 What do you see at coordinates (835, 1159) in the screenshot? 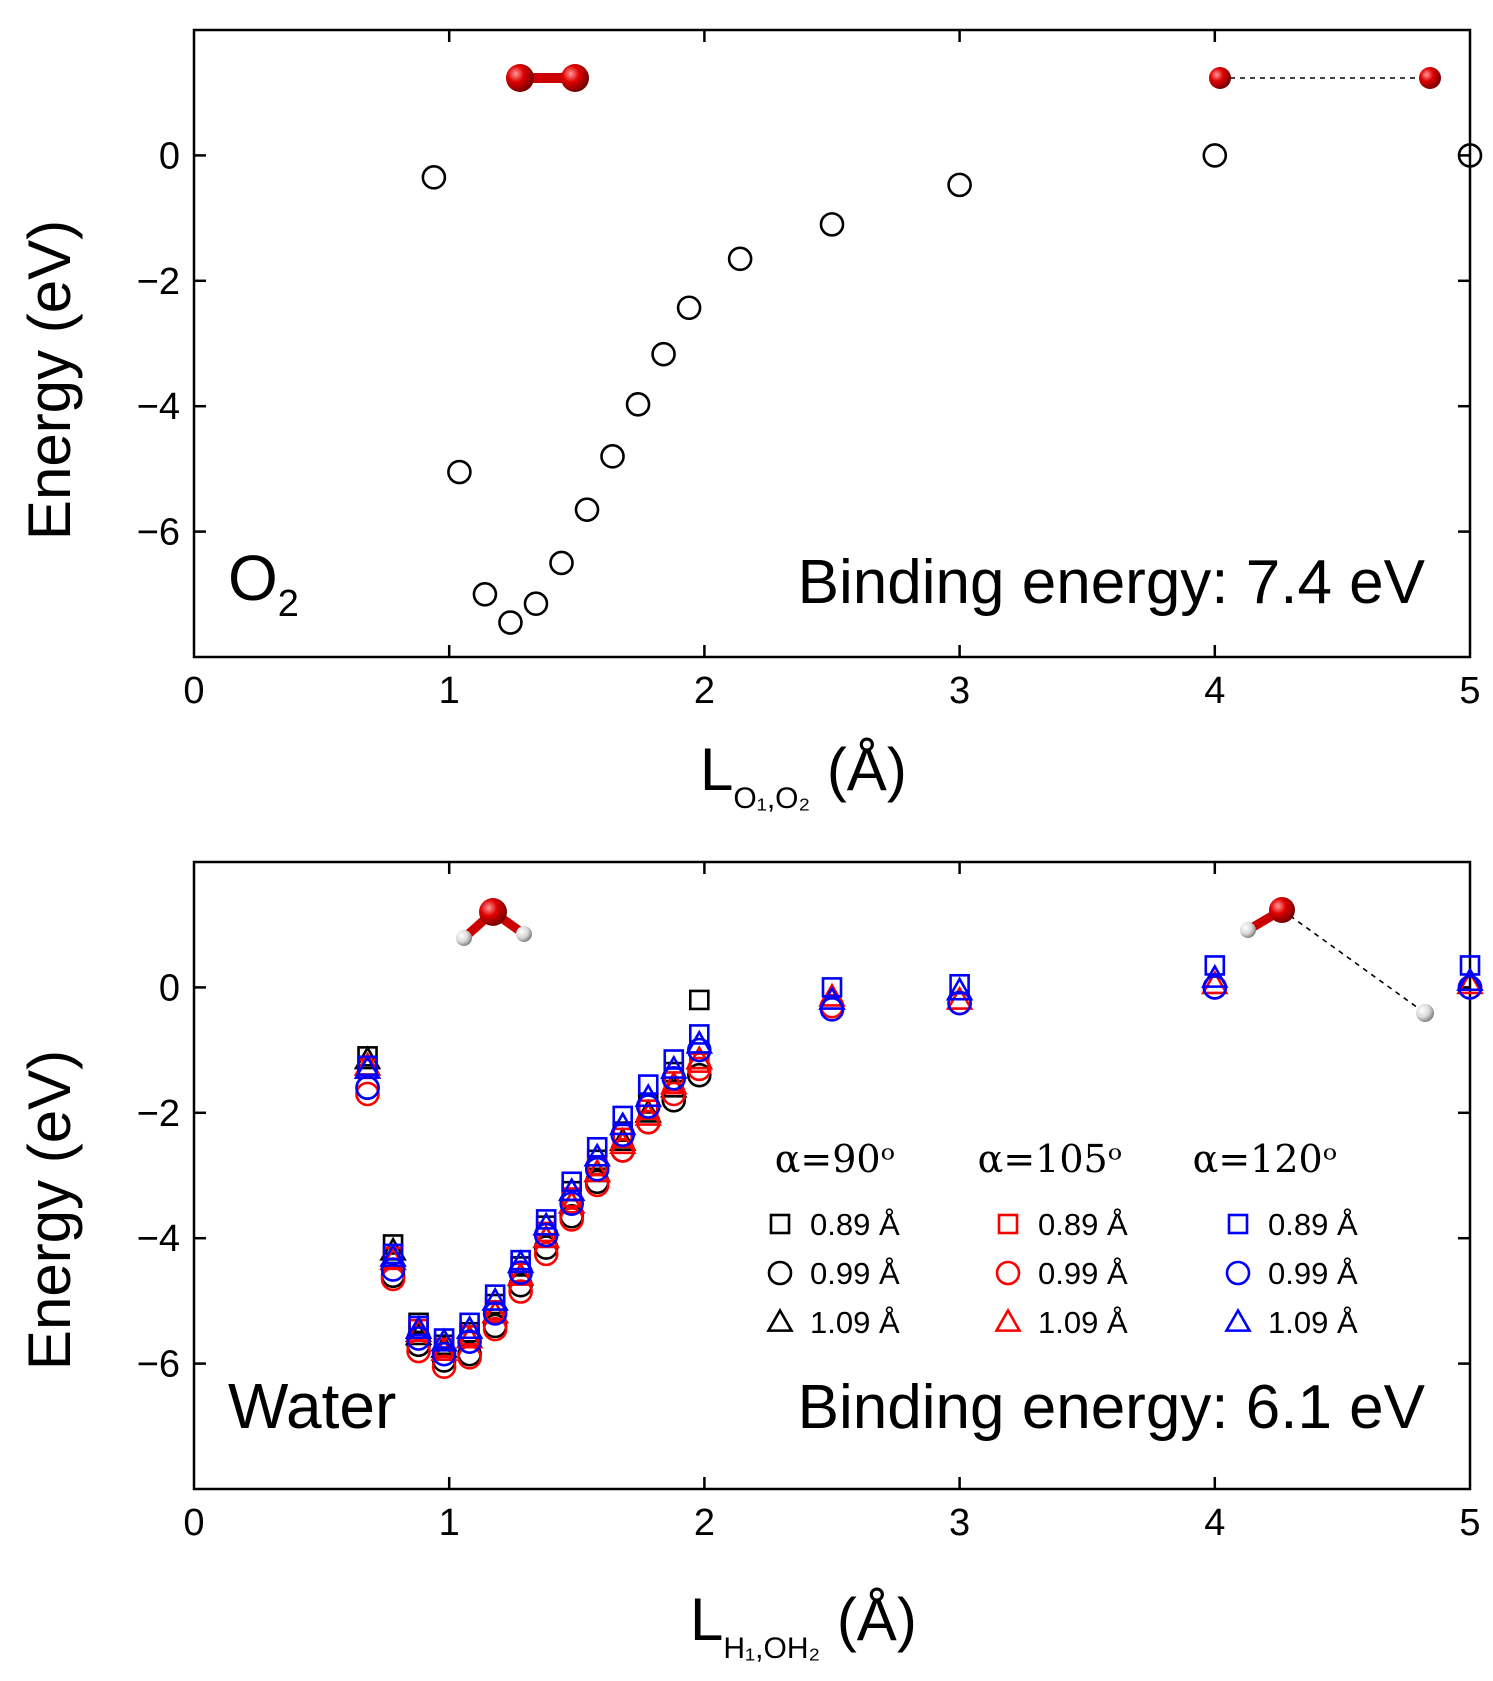
I see `legend-header-90: α=90ᵒ` at bounding box center [835, 1159].